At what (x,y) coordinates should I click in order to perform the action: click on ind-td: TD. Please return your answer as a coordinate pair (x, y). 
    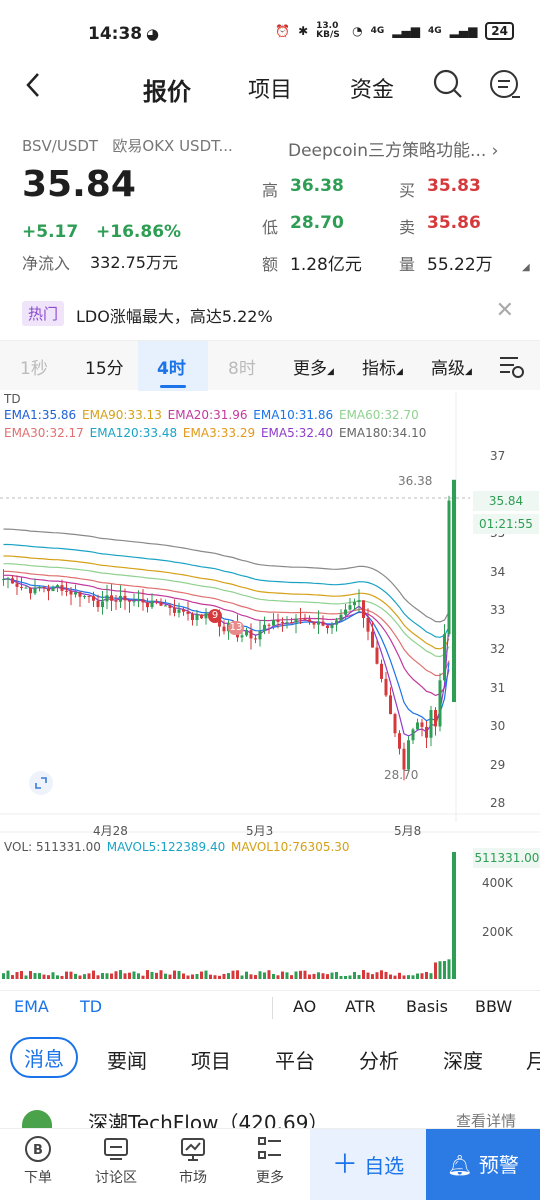
    Looking at the image, I should click on (91, 1006).